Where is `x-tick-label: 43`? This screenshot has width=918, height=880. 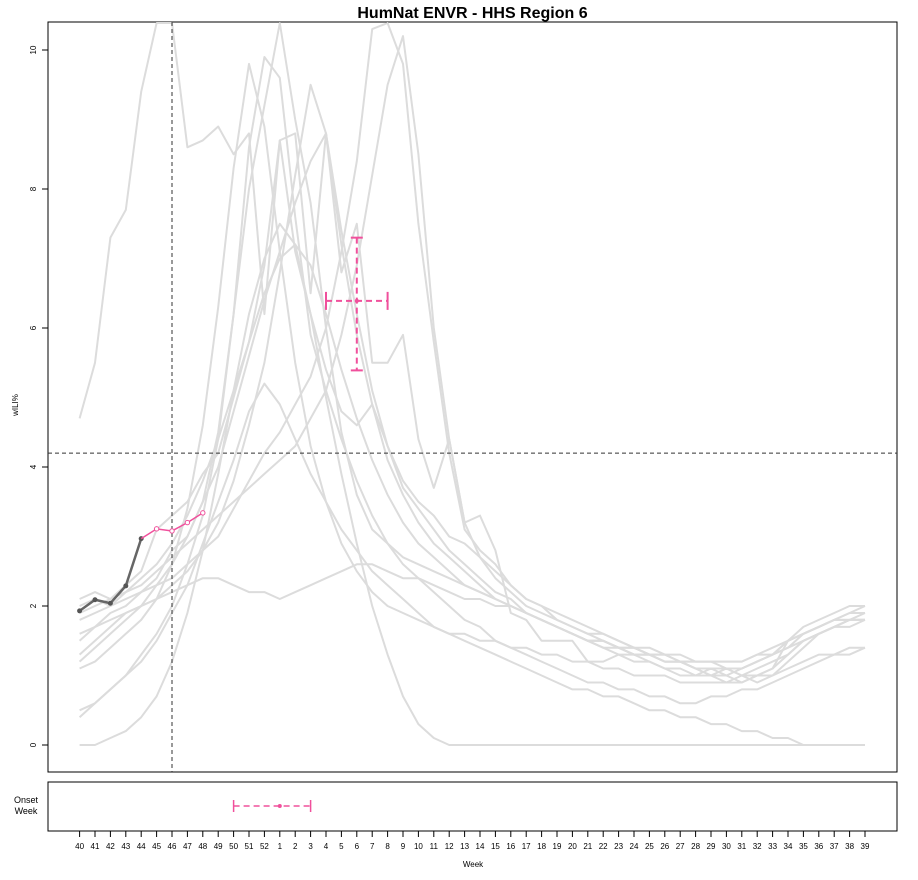
x-tick-label: 43 is located at coordinates (125, 846).